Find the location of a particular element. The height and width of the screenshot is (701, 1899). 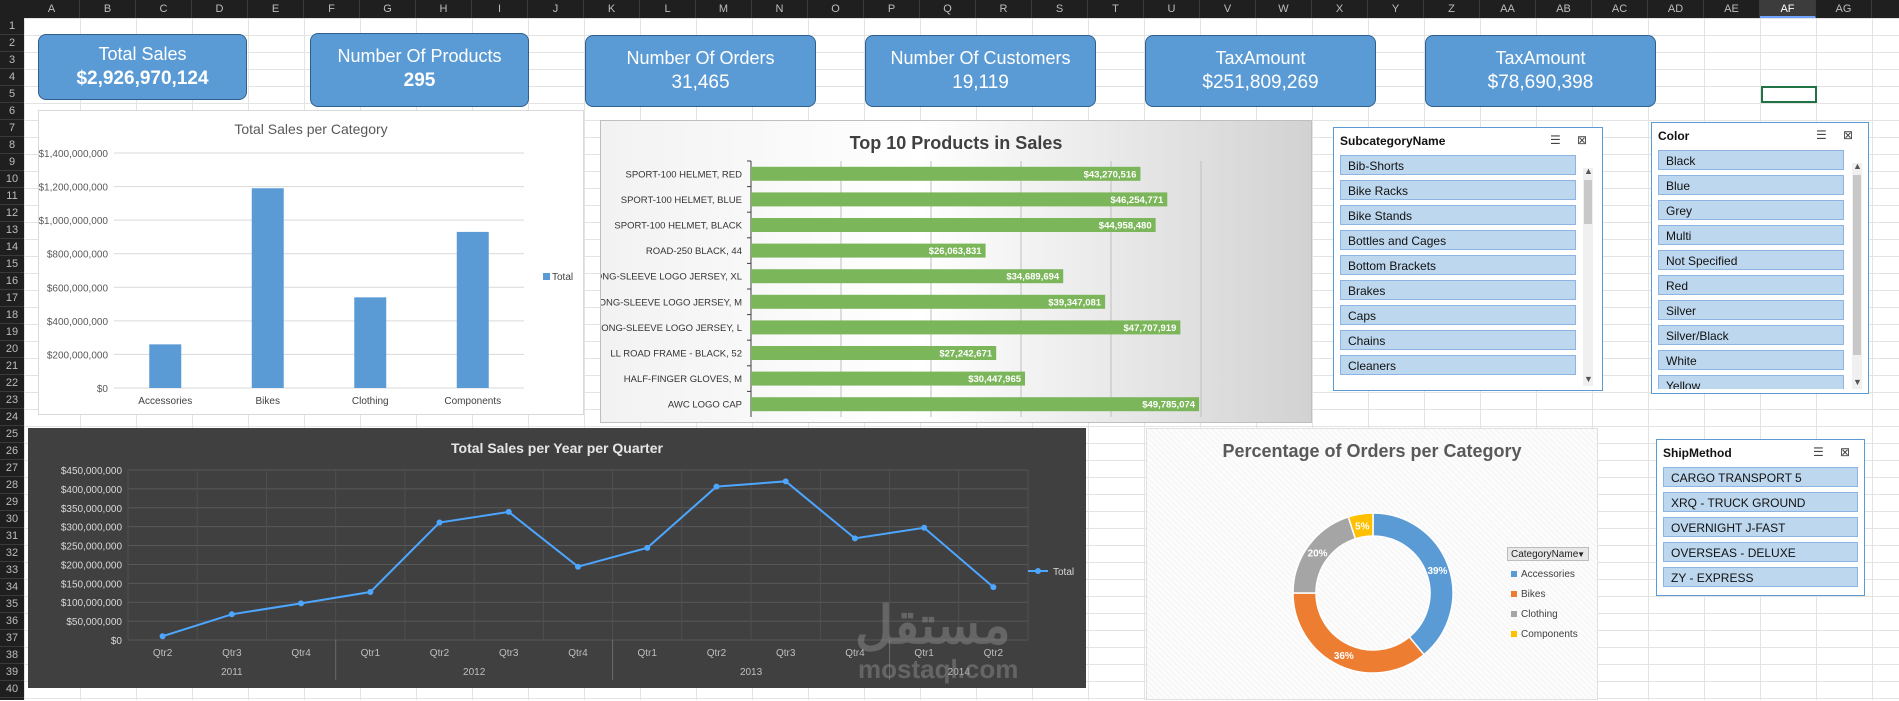

row-header: 26 is located at coordinates (12, 451).